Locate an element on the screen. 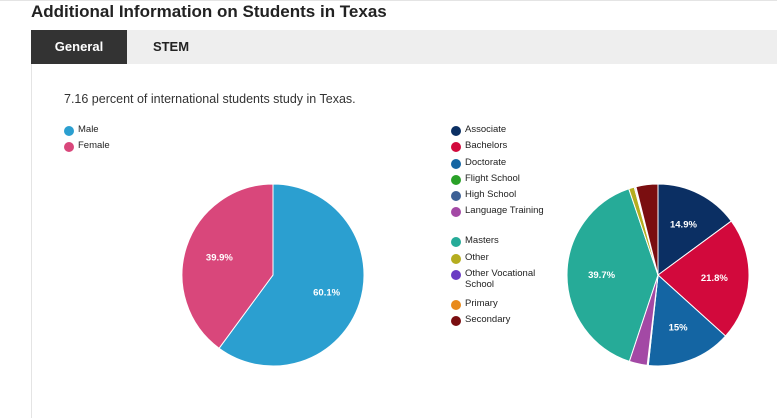 The width and height of the screenshot is (777, 418). legend-item-primary: Primary is located at coordinates (506, 306).